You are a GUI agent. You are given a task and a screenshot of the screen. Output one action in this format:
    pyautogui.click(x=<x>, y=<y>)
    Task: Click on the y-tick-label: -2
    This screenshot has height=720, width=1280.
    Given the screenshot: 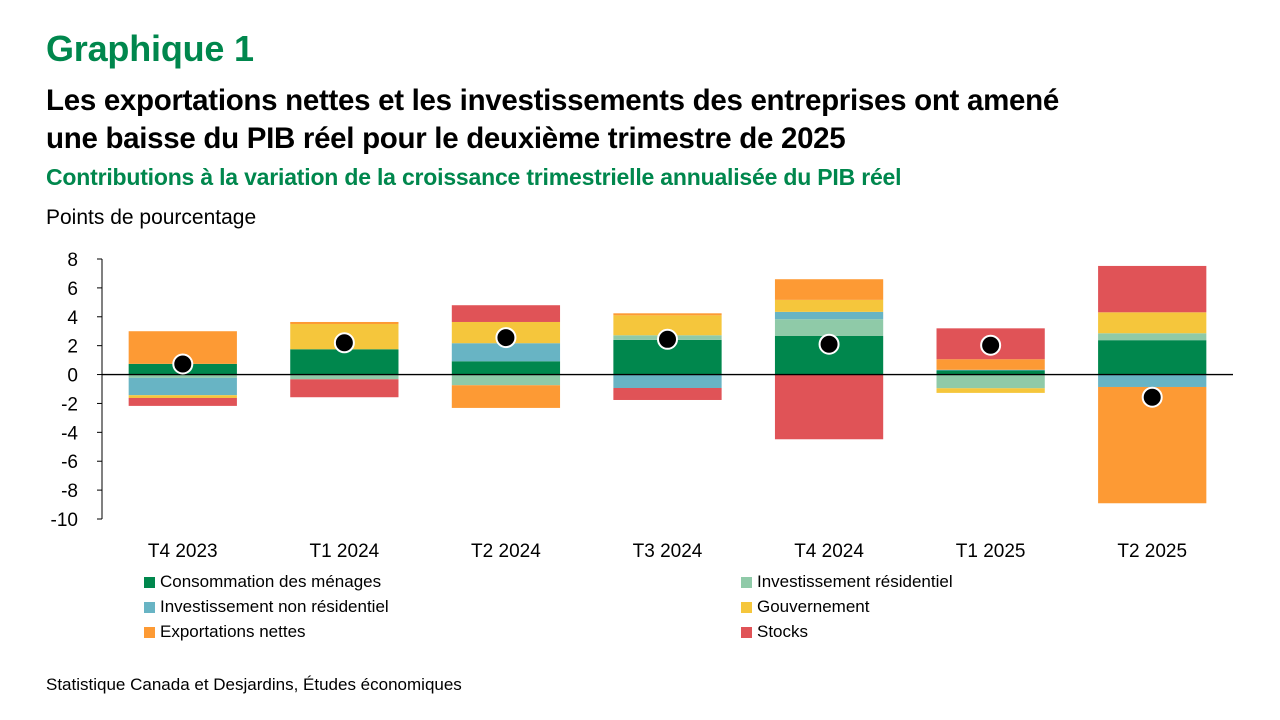 What is the action you would take?
    pyautogui.click(x=69, y=404)
    